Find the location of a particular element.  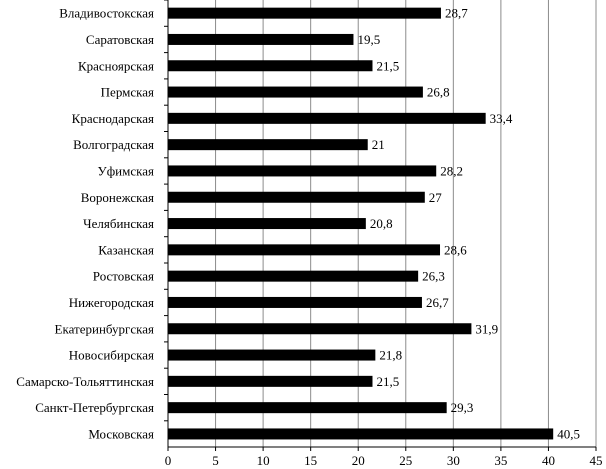

data-label: 26,7 is located at coordinates (437, 302).